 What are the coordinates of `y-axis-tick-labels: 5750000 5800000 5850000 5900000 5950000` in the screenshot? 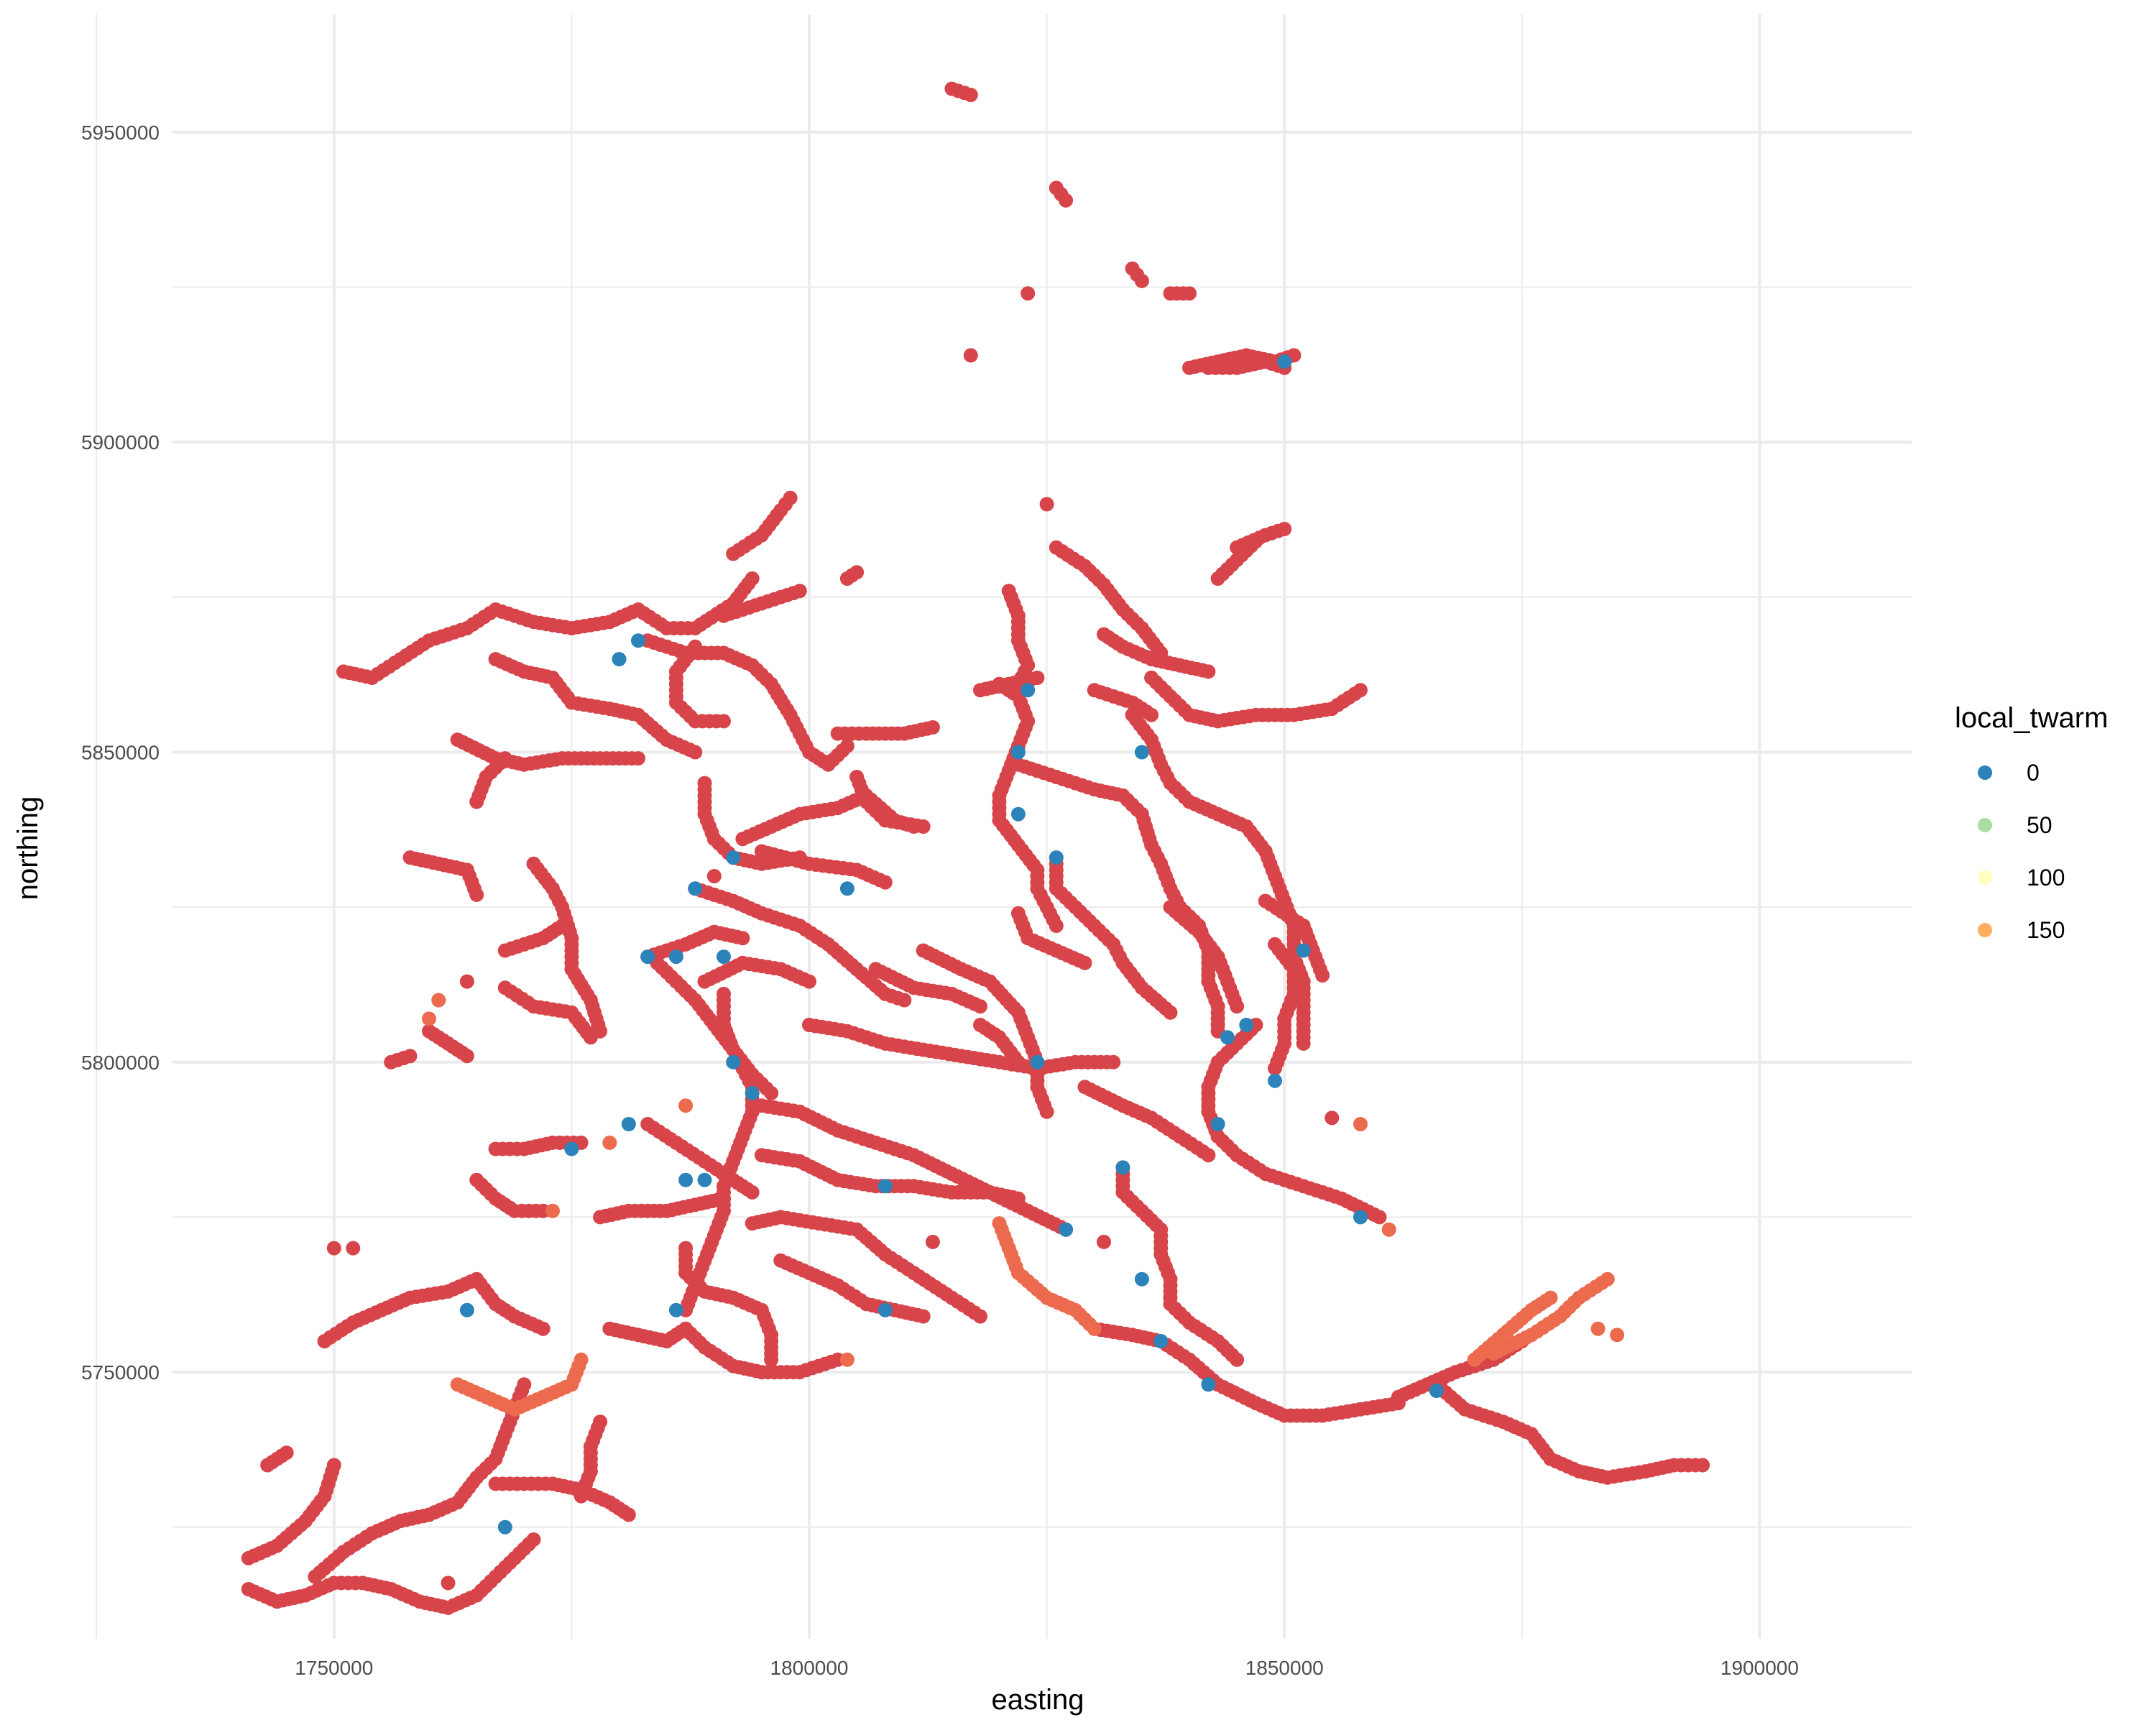 It's located at (120, 752).